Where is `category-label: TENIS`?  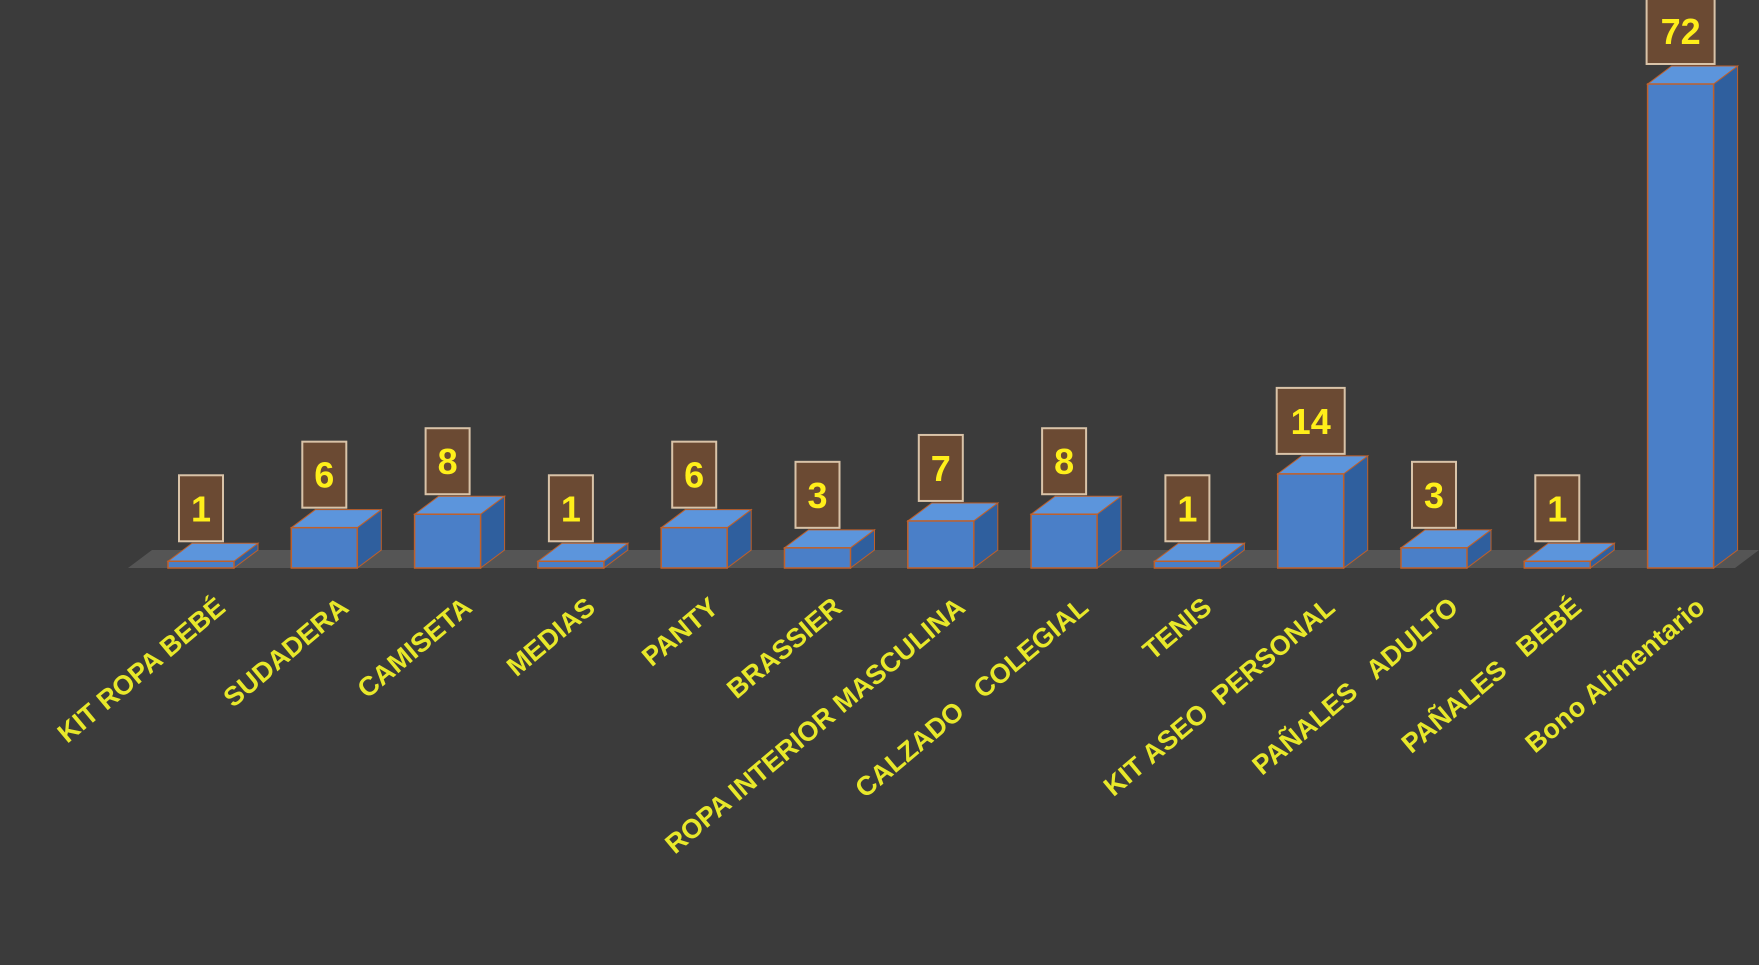 category-label: TENIS is located at coordinates (1177, 629).